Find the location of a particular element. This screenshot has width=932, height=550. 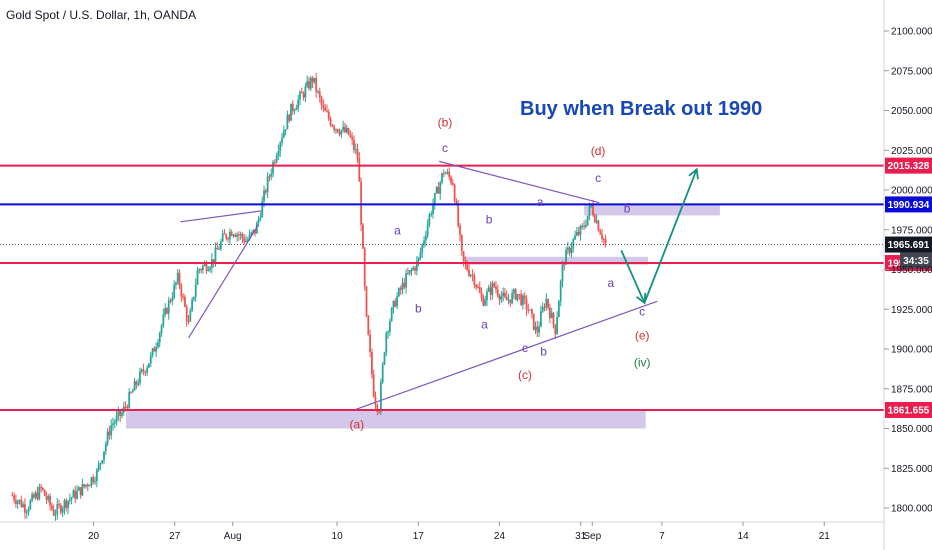

wave-label: (iv) is located at coordinates (642, 362).